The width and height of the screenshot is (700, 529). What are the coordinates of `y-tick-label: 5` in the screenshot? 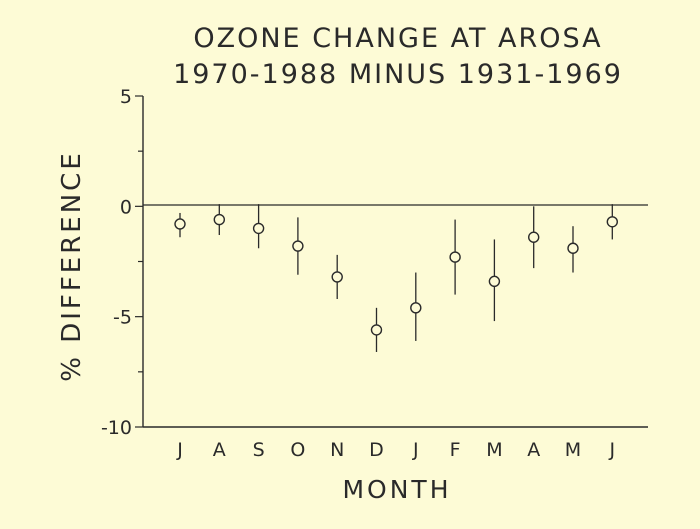 It's located at (126, 97).